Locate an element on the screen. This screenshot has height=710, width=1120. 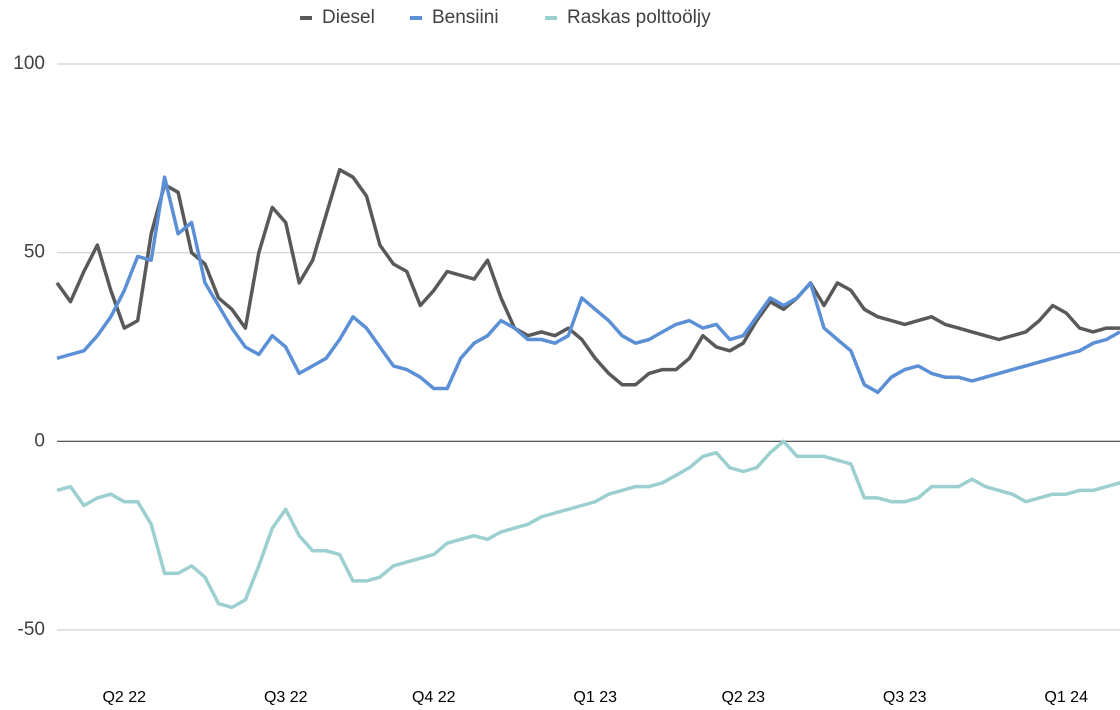
x-tick-label: Q3 23 is located at coordinates (905, 697).